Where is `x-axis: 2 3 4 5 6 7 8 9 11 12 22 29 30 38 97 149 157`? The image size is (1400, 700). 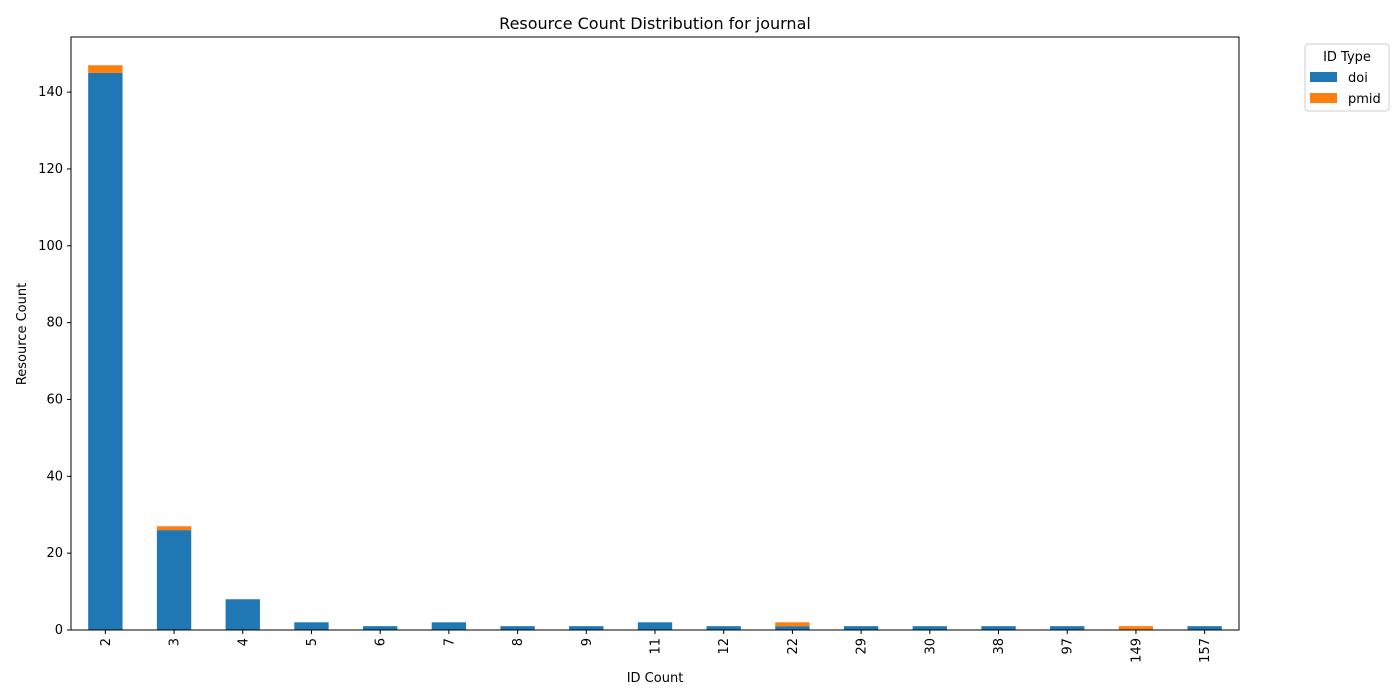
x-axis: 2 3 4 5 6 7 8 9 11 12 22 29 30 38 97 149 157 is located at coordinates (656, 646).